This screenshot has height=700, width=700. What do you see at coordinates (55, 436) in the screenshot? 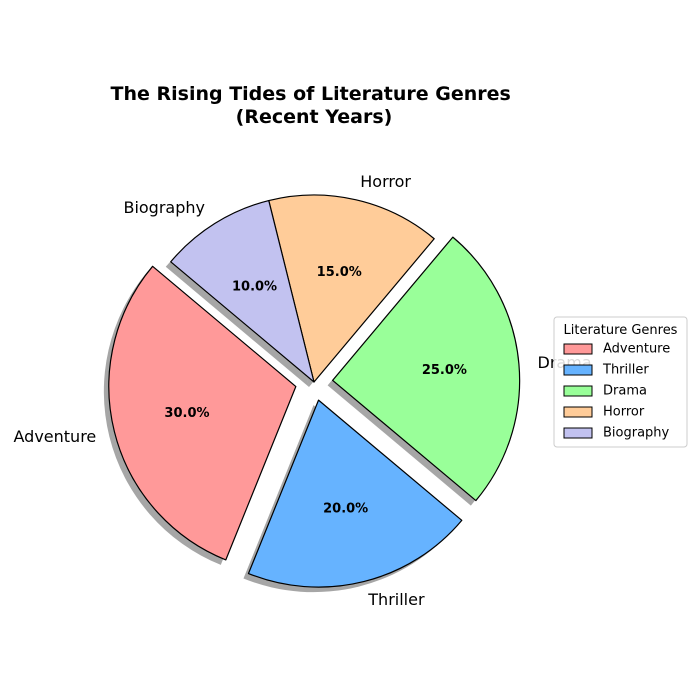
I see `slice-label-adventure: Adventure` at bounding box center [55, 436].